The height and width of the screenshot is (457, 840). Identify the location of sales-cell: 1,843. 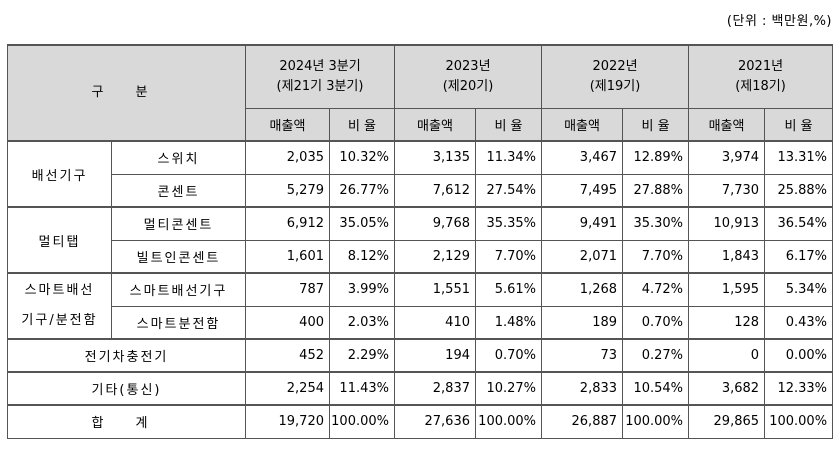
(727, 256).